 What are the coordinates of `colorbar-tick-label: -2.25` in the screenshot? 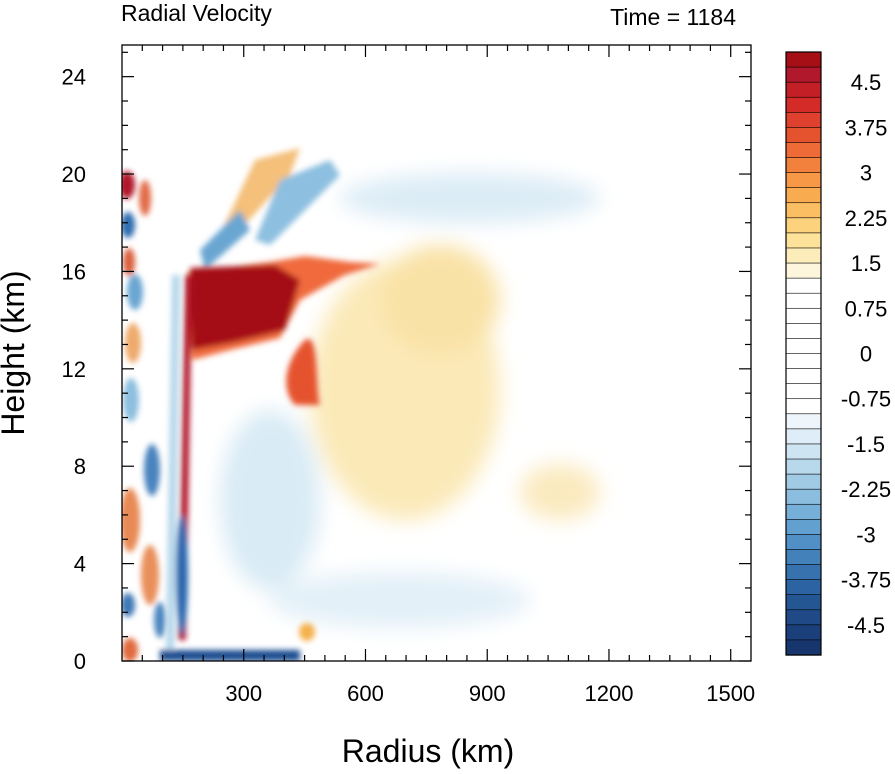 It's located at (866, 489).